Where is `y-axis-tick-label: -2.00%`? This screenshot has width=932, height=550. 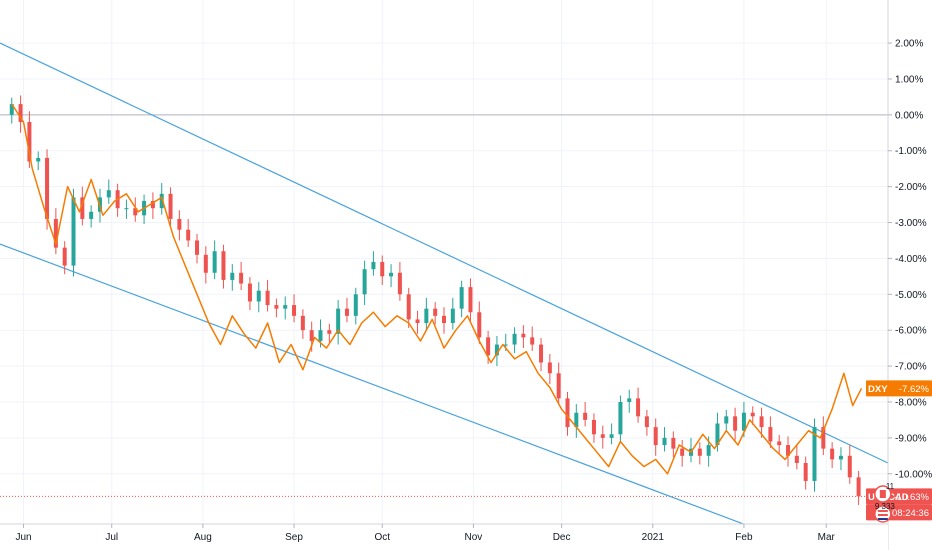
y-axis-tick-label: -2.00% is located at coordinates (911, 187).